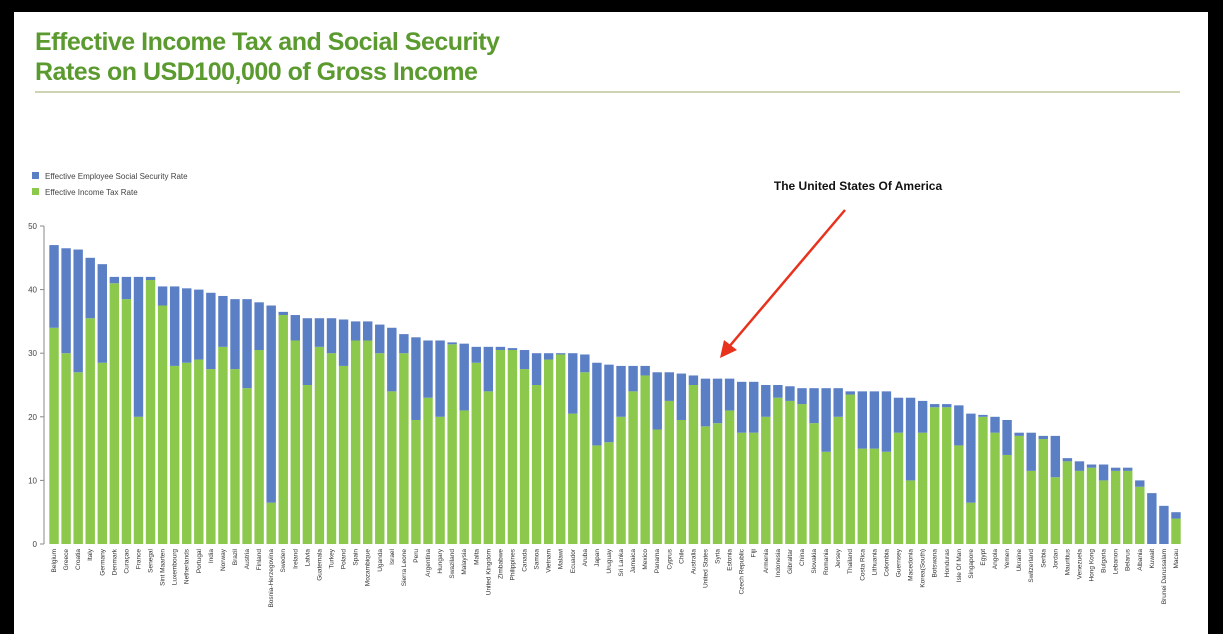 The height and width of the screenshot is (634, 1223). What do you see at coordinates (693, 562) in the screenshot?
I see `x-tick-label: Australia` at bounding box center [693, 562].